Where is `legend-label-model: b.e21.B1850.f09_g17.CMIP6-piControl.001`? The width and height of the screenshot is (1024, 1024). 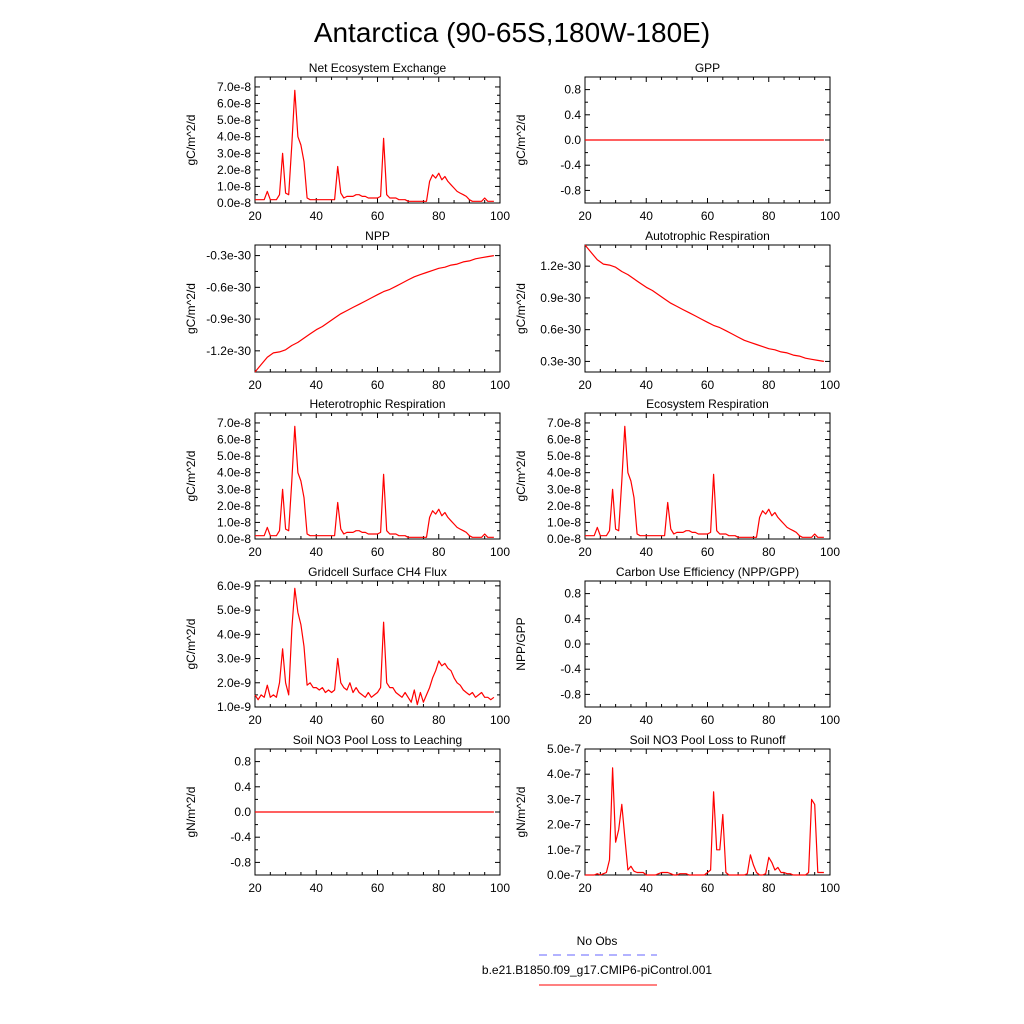 legend-label-model: b.e21.B1850.f09_g17.CMIP6-piControl.001 is located at coordinates (597, 970).